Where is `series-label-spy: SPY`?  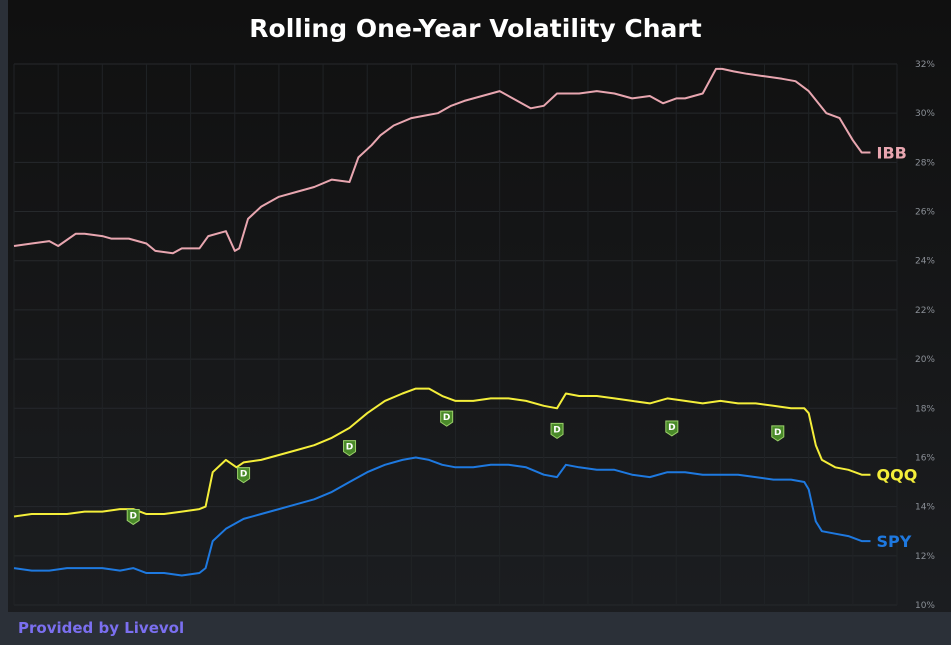 series-label-spy: SPY is located at coordinates (894, 541).